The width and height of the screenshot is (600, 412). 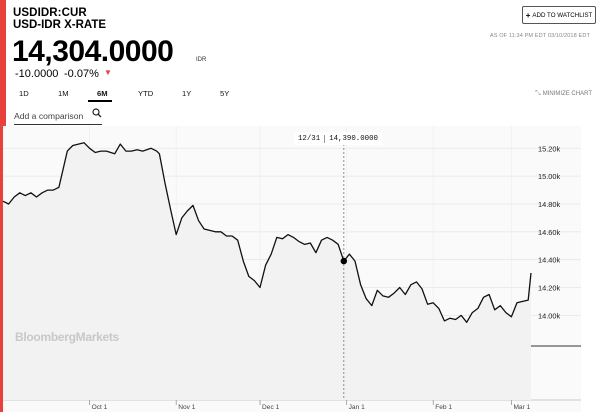 I want to click on y-tick-label: 14.20k, so click(x=549, y=288).